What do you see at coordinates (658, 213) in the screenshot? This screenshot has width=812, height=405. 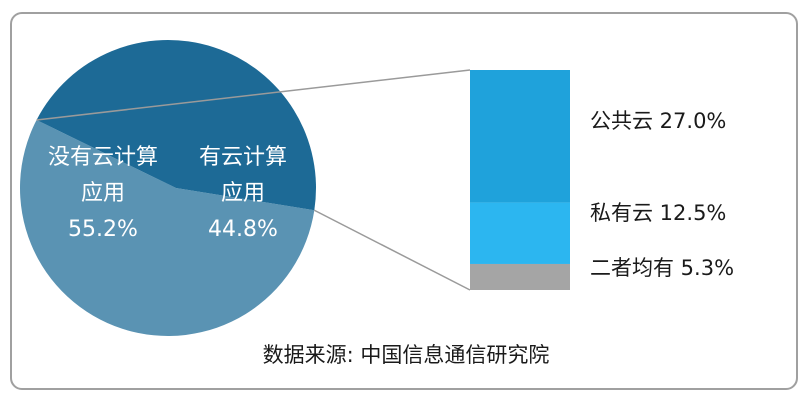 I see `bar-label-1: 私有云 12.5%` at bounding box center [658, 213].